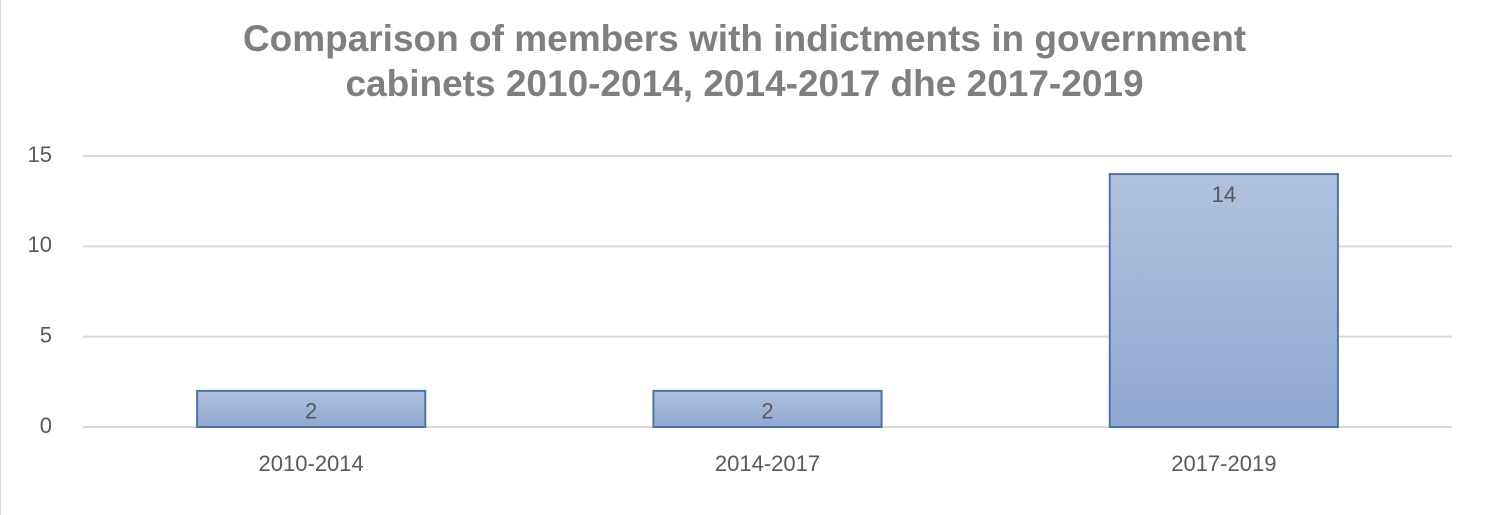 Image resolution: width=1489 pixels, height=515 pixels. Describe the element at coordinates (1224, 194) in the screenshot. I see `data-label: 14` at that location.